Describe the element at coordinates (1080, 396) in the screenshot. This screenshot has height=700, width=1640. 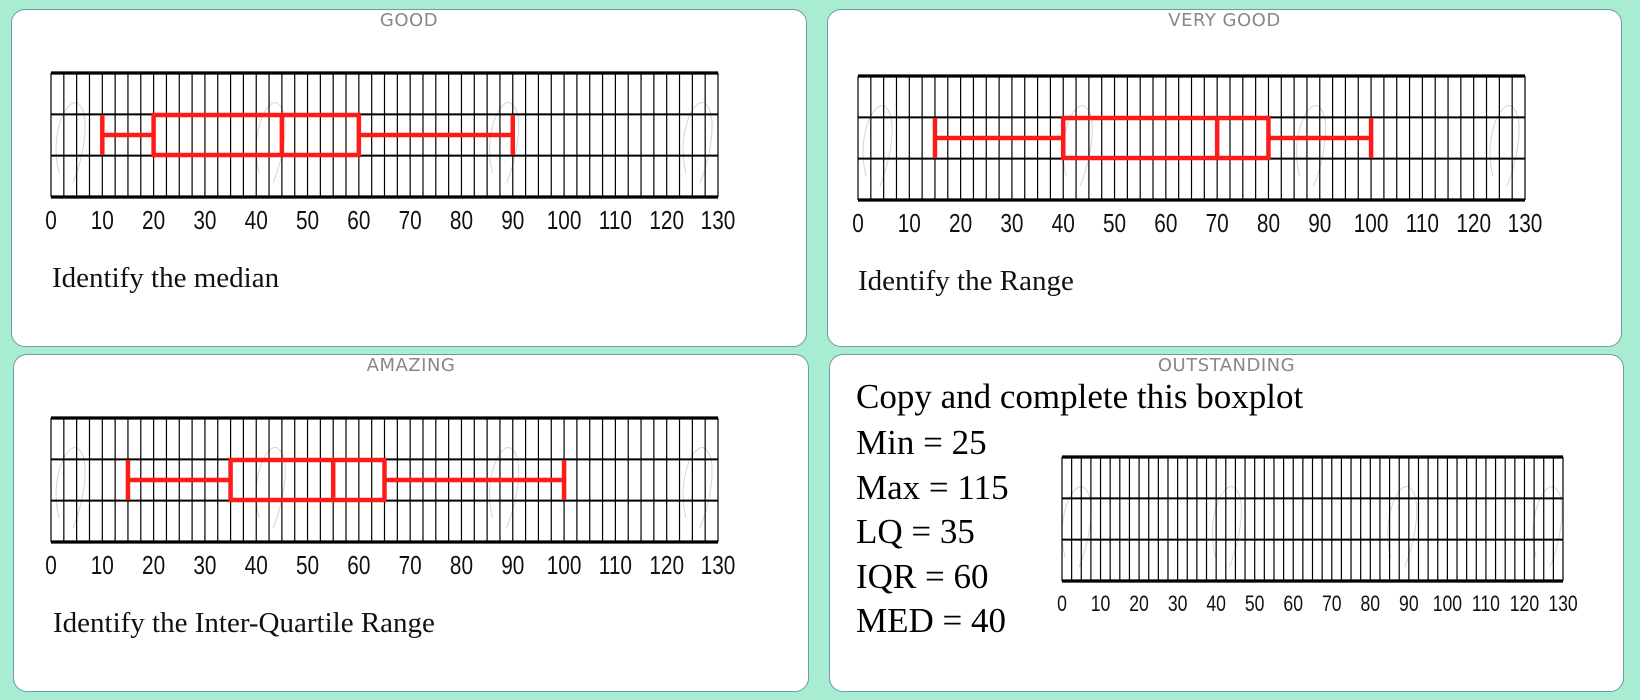
I see `exercise-title: Copy and complete this boxplot` at that location.